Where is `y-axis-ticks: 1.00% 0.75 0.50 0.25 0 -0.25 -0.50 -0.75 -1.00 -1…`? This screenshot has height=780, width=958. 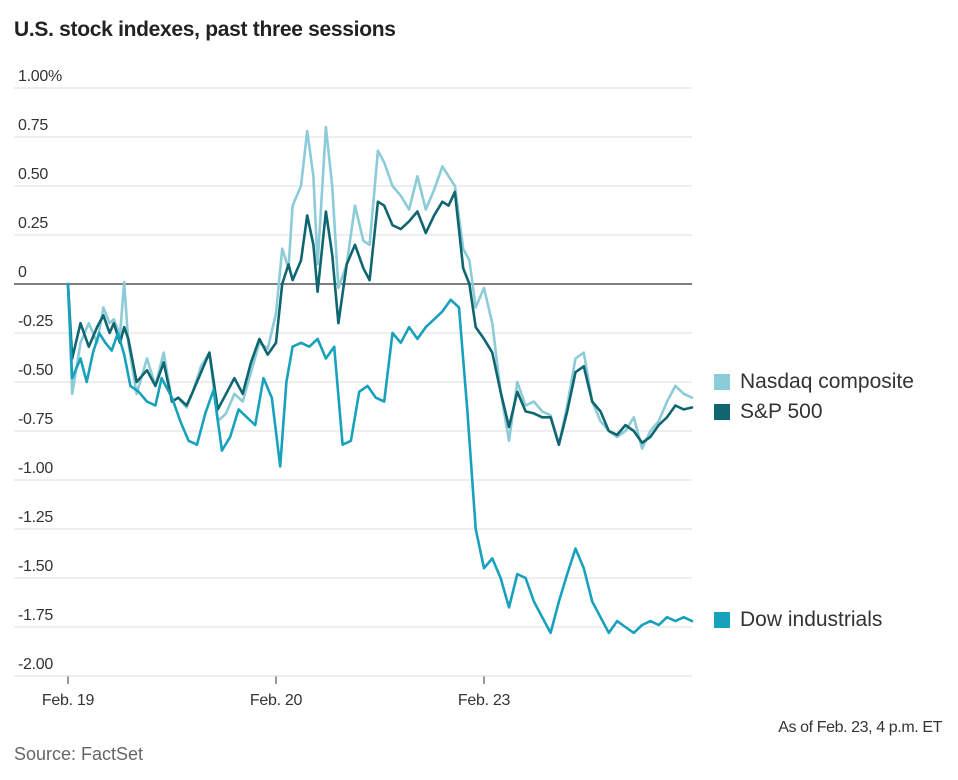
y-axis-ticks: 1.00% 0.75 0.50 0.25 0 -0.25 -0.50 -0.75 -1.00 -1… is located at coordinates (40, 370).